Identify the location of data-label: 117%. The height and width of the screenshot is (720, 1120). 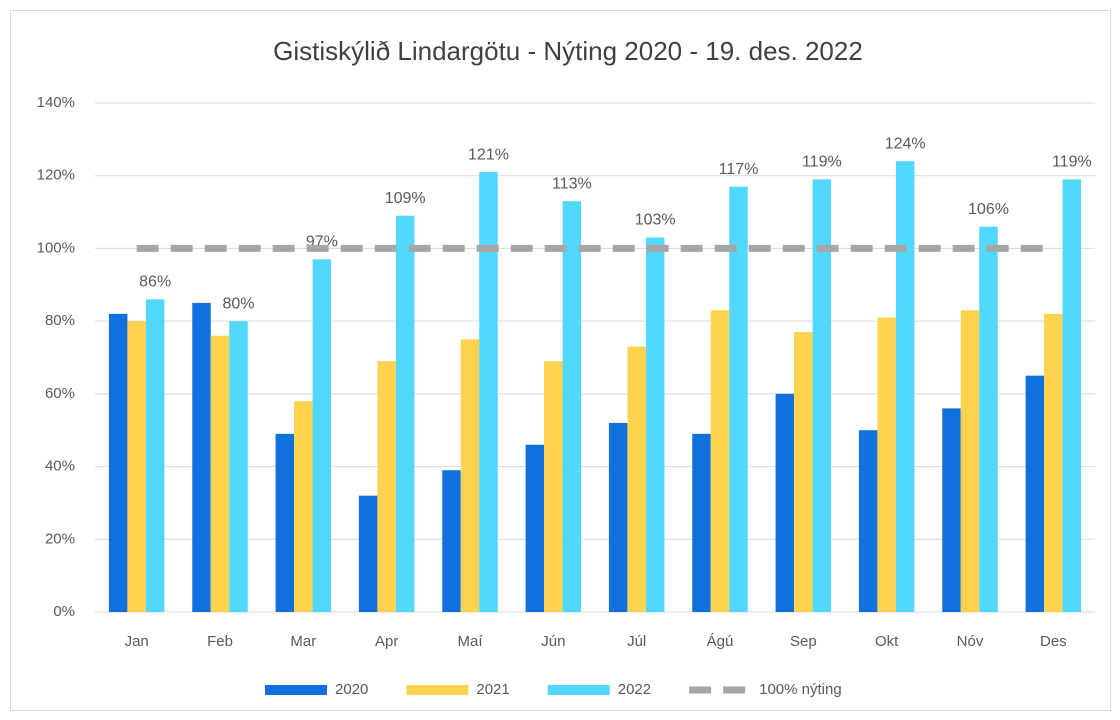
(739, 169).